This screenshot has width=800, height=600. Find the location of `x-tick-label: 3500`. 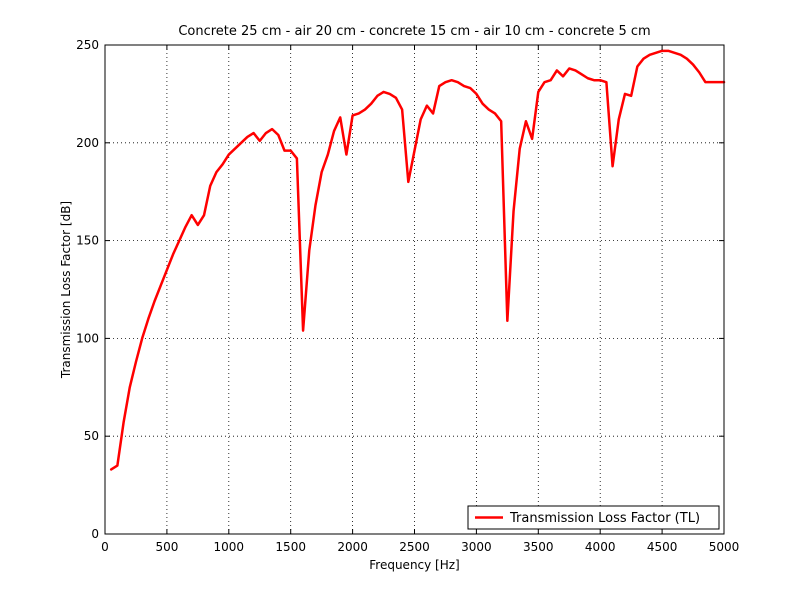

x-tick-label: 3500 is located at coordinates (538, 547).